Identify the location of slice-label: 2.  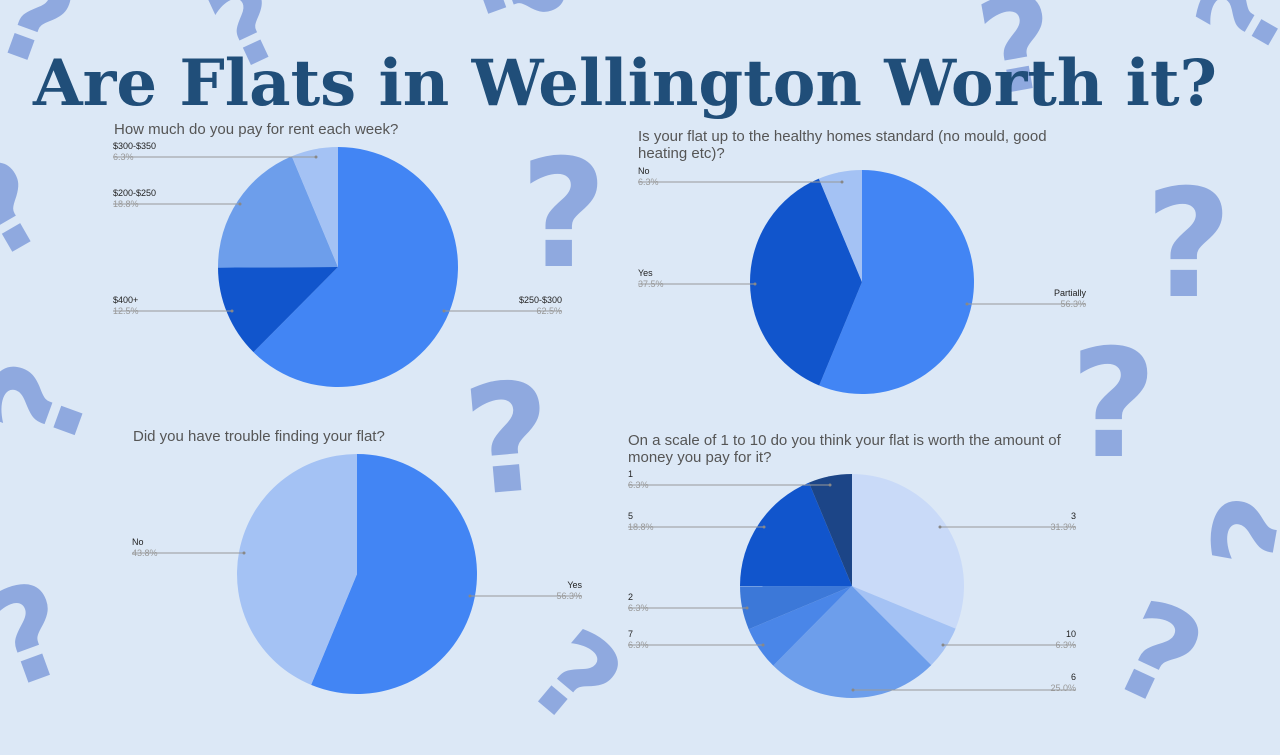
(630, 597).